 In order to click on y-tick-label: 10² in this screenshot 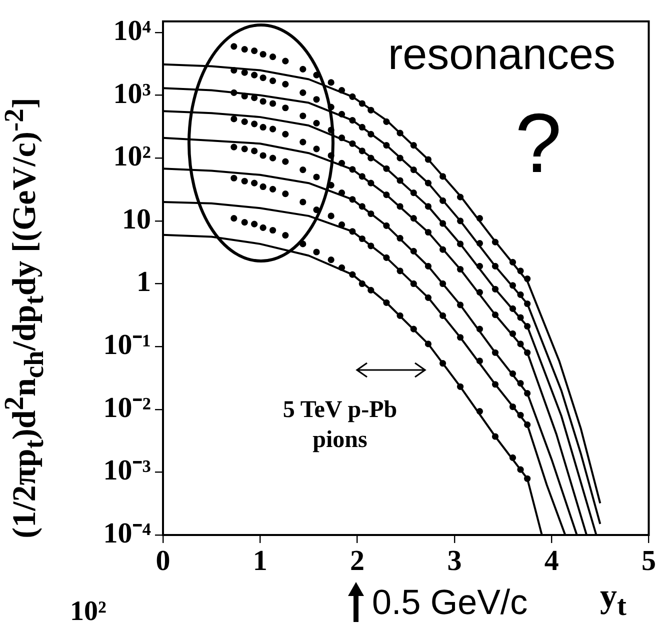, I will do `click(132, 156)`.